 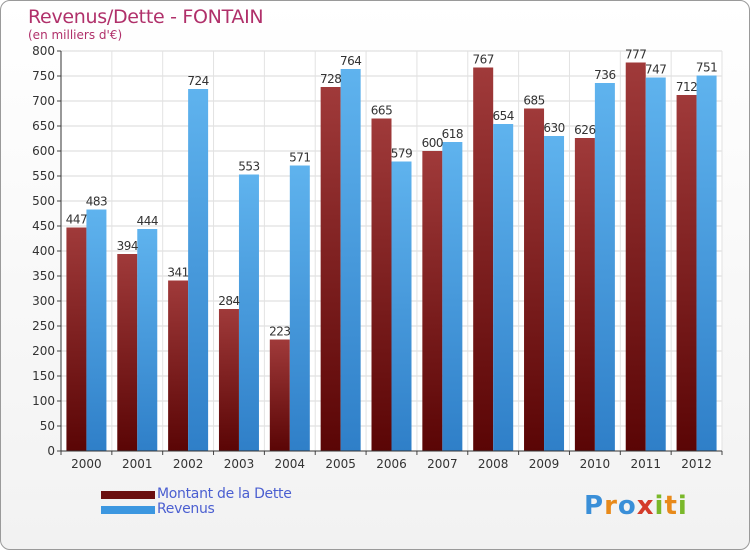 I want to click on x-tick-label: 2006, so click(x=391, y=464).